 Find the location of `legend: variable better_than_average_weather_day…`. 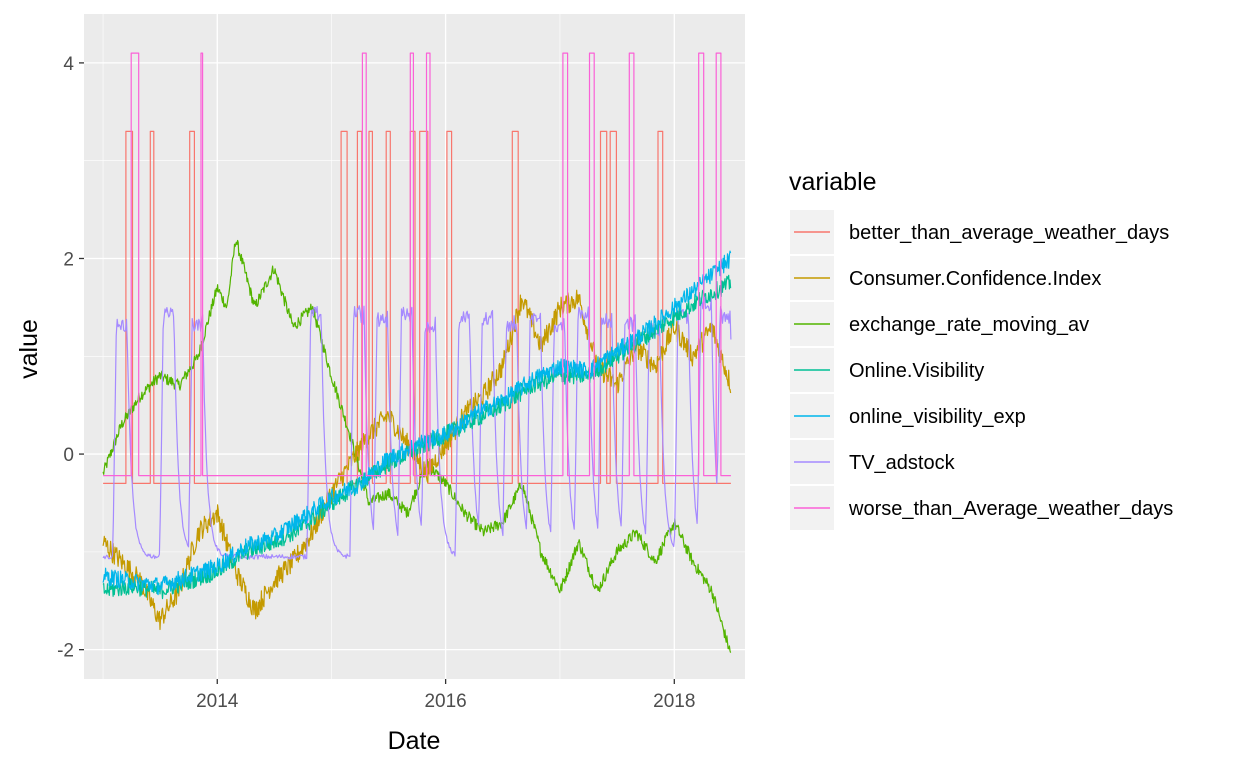

legend: variable better_than_average_weather_day… is located at coordinates (981, 349).